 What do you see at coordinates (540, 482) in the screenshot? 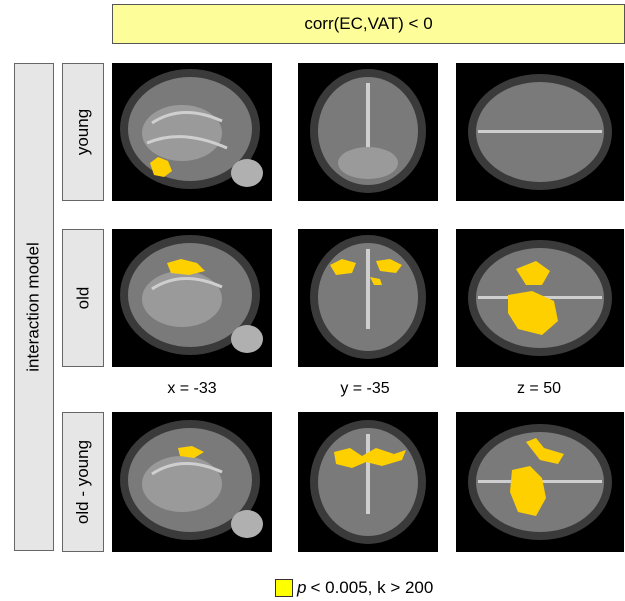
I see `brain-diff-axial` at bounding box center [540, 482].